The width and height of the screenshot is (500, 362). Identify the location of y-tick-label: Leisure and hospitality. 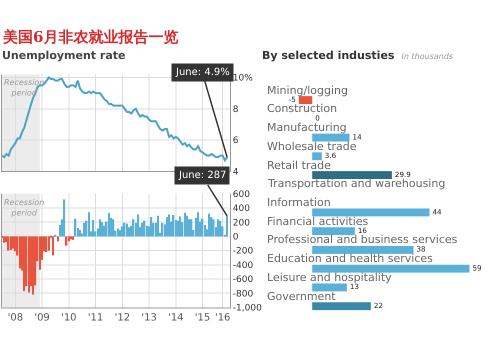
(329, 277).